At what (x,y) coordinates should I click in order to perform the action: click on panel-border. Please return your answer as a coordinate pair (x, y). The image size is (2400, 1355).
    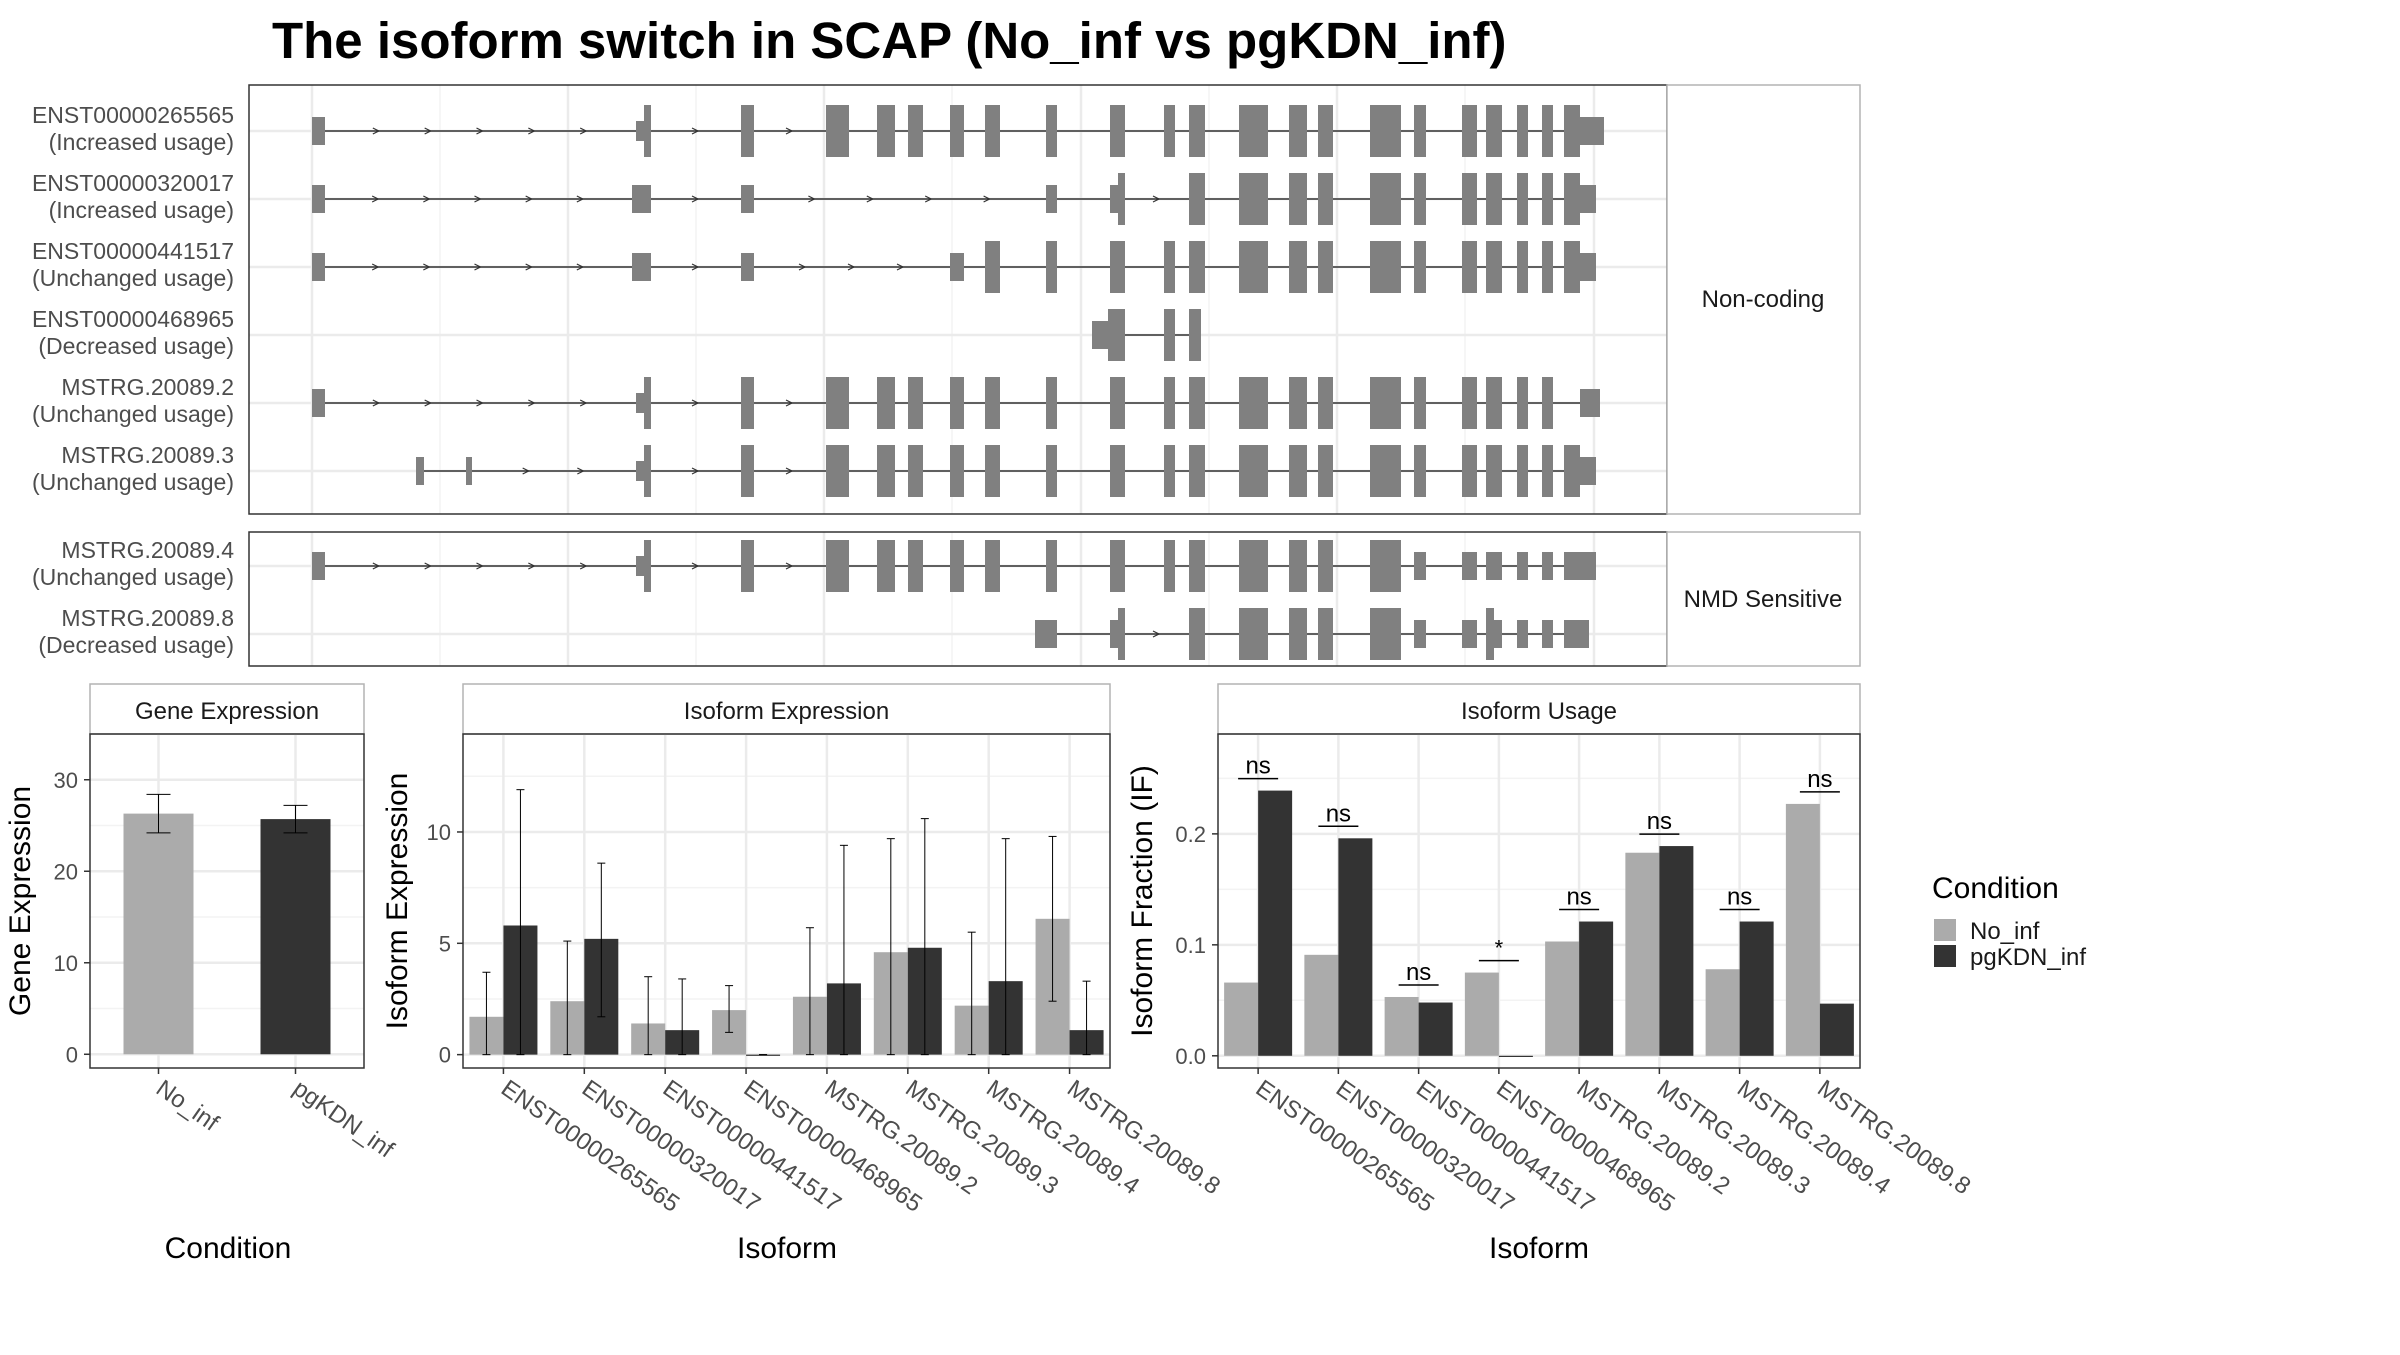
    Looking at the image, I should click on (786, 901).